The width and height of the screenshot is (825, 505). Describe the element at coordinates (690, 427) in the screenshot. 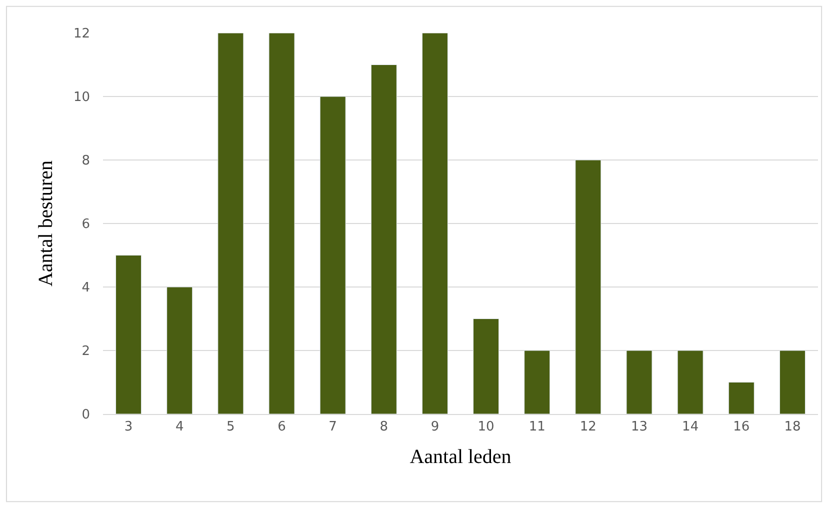

I see `x-tick-label: 14` at that location.